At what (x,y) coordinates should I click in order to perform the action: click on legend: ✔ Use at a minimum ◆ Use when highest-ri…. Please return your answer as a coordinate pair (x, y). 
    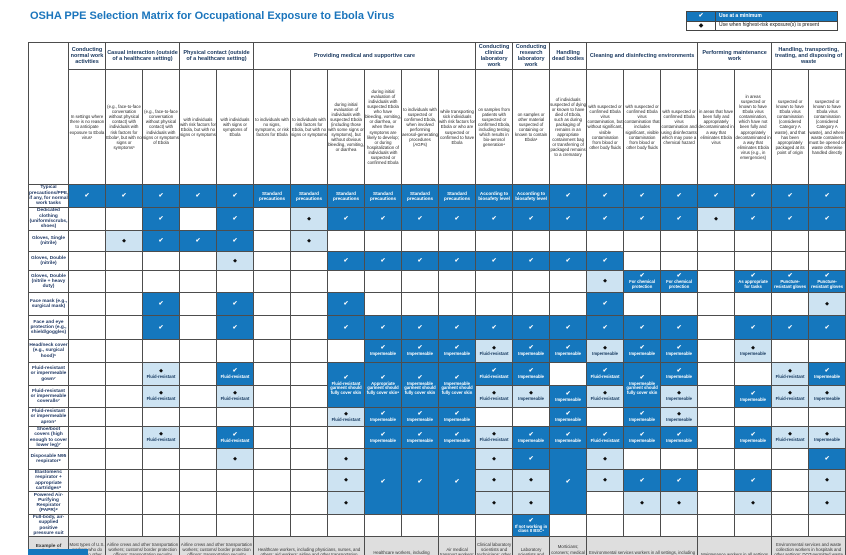
    Looking at the image, I should click on (762, 21).